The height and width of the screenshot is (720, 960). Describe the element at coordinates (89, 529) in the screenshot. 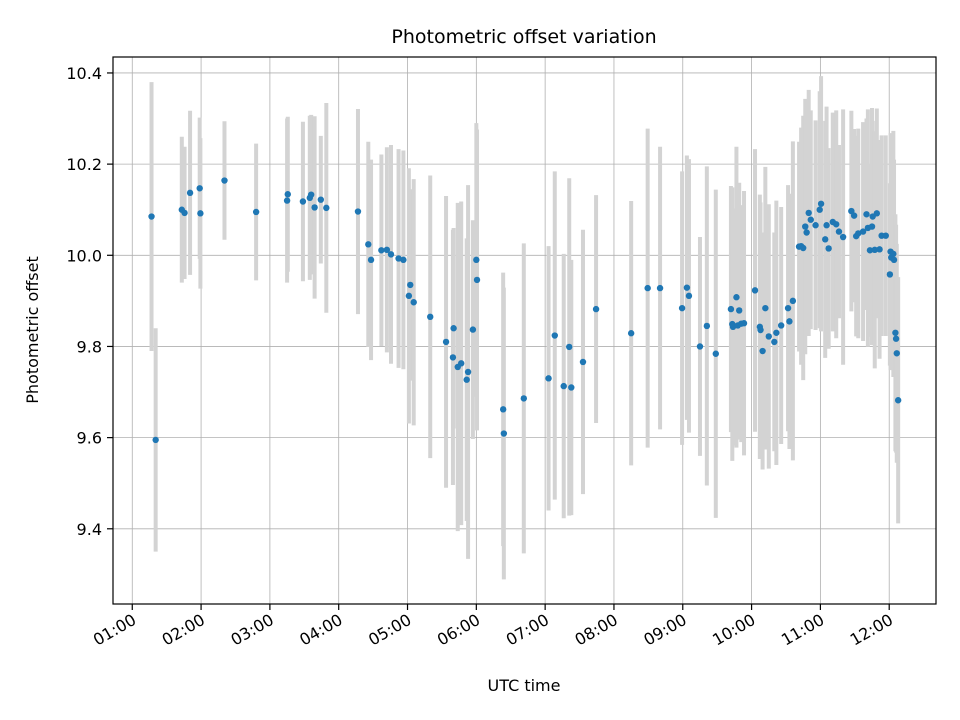

I see `y-tick-label: 9.4` at that location.